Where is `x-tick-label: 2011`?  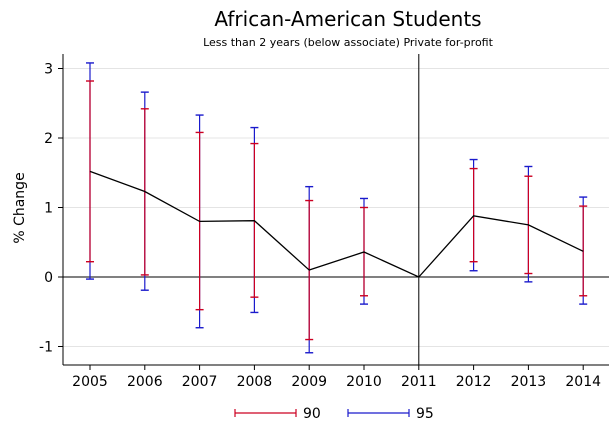
x-tick-label: 2011 is located at coordinates (419, 382).